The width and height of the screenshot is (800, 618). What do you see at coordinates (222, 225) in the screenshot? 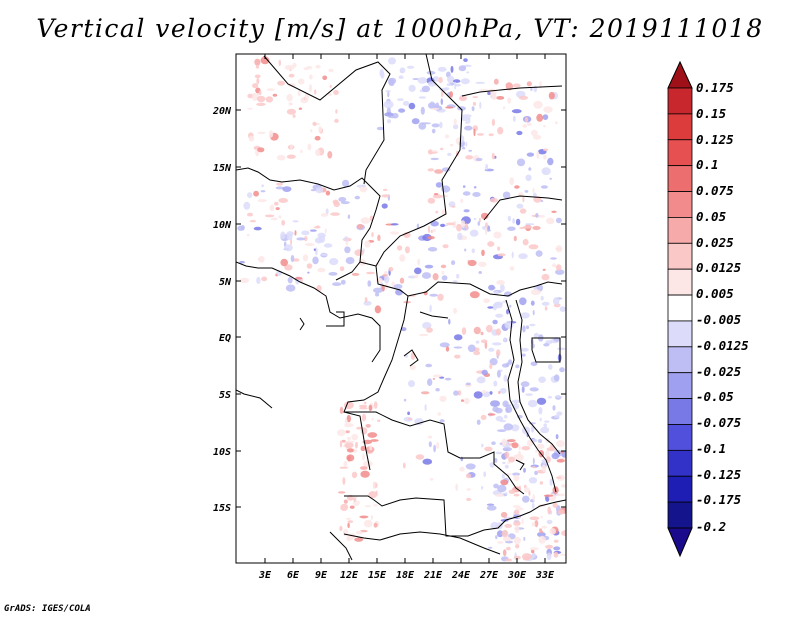
I see `lat-label-10n: 10N` at bounding box center [222, 225].